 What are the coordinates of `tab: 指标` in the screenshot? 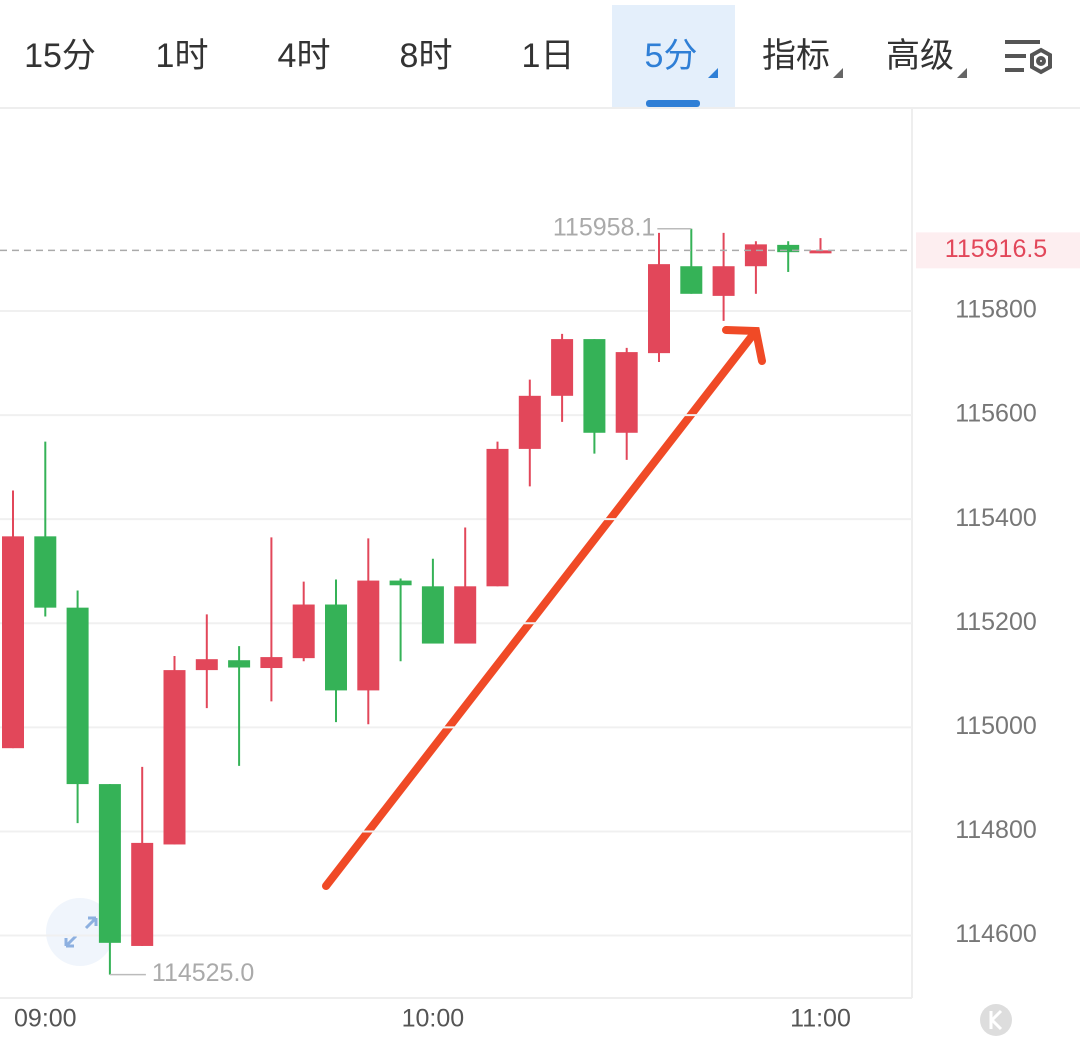 It's located at (796, 56).